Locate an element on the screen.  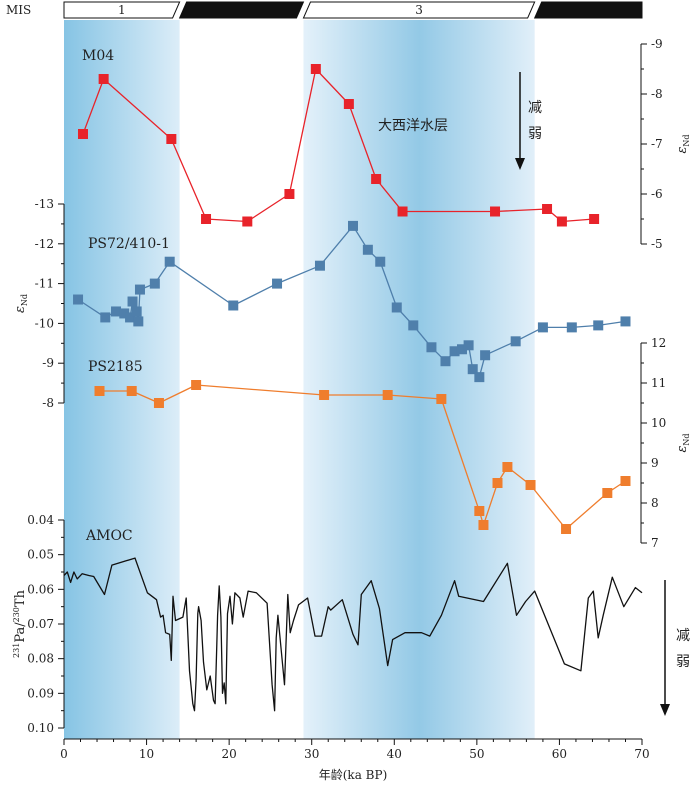
mis-stage-label: 3 is located at coordinates (419, 10).